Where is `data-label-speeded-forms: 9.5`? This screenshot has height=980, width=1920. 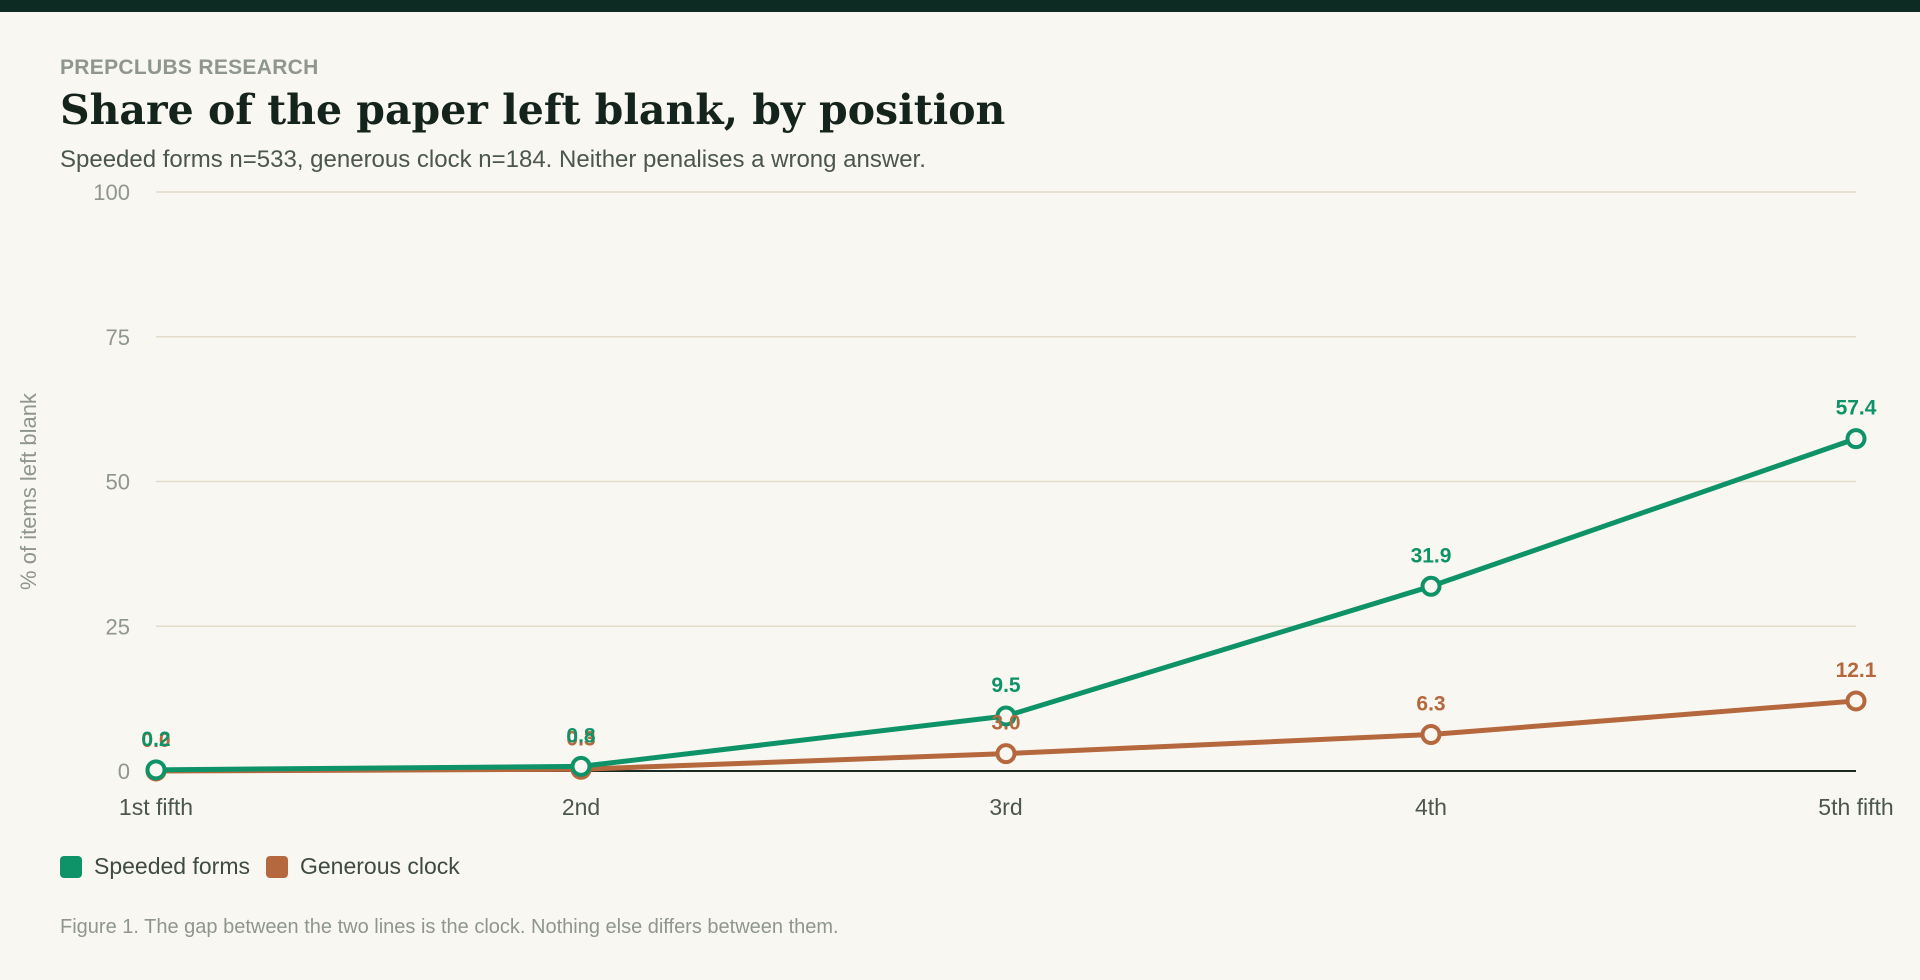
data-label-speeded-forms: 9.5 is located at coordinates (1006, 685).